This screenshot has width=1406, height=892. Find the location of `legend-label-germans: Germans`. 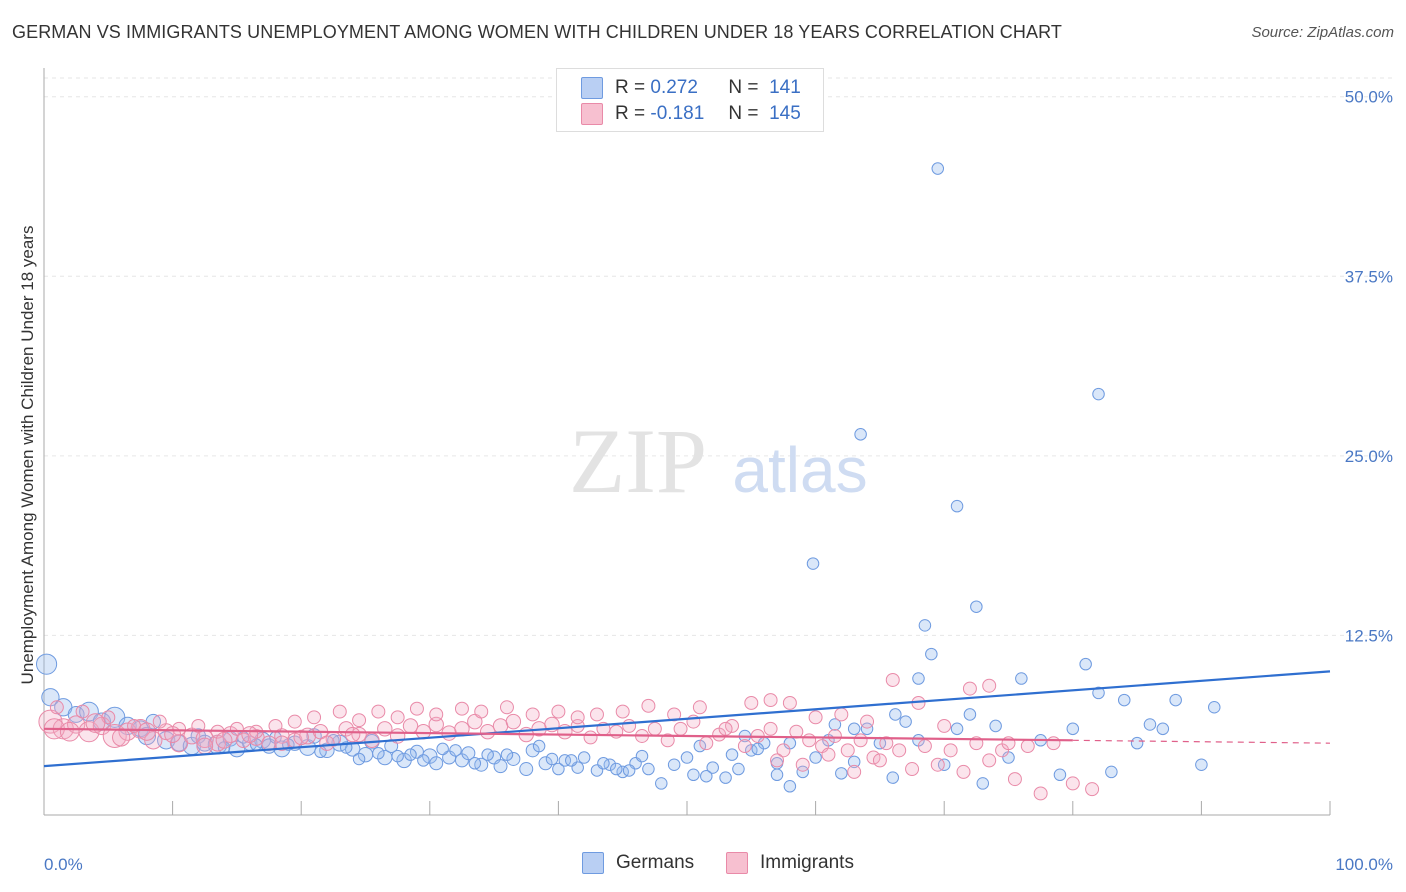

legend-label-germans: Germans is located at coordinates (655, 862).